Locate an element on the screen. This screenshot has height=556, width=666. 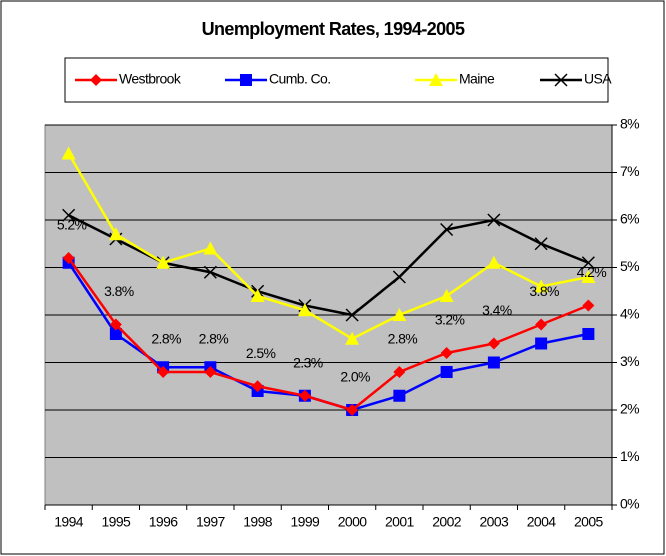
data-label: 3.4% is located at coordinates (497, 310).